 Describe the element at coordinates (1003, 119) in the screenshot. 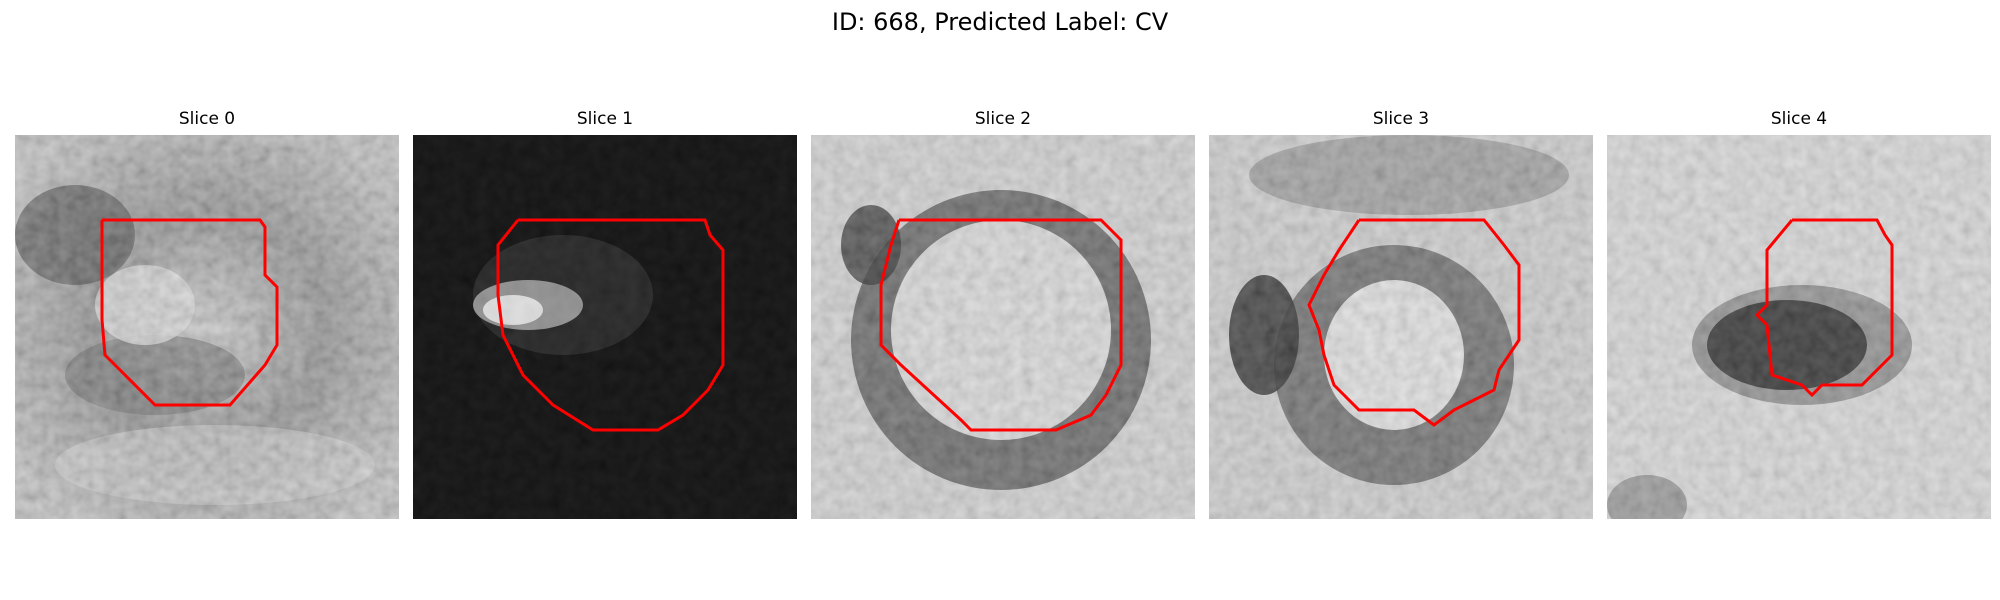

I see `slice-title: Slice 2` at that location.